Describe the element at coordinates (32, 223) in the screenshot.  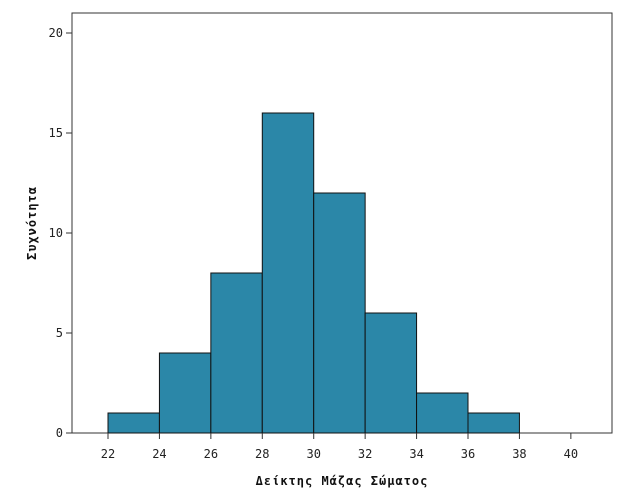
I see `y-axis-title: Συχνότητα` at that location.